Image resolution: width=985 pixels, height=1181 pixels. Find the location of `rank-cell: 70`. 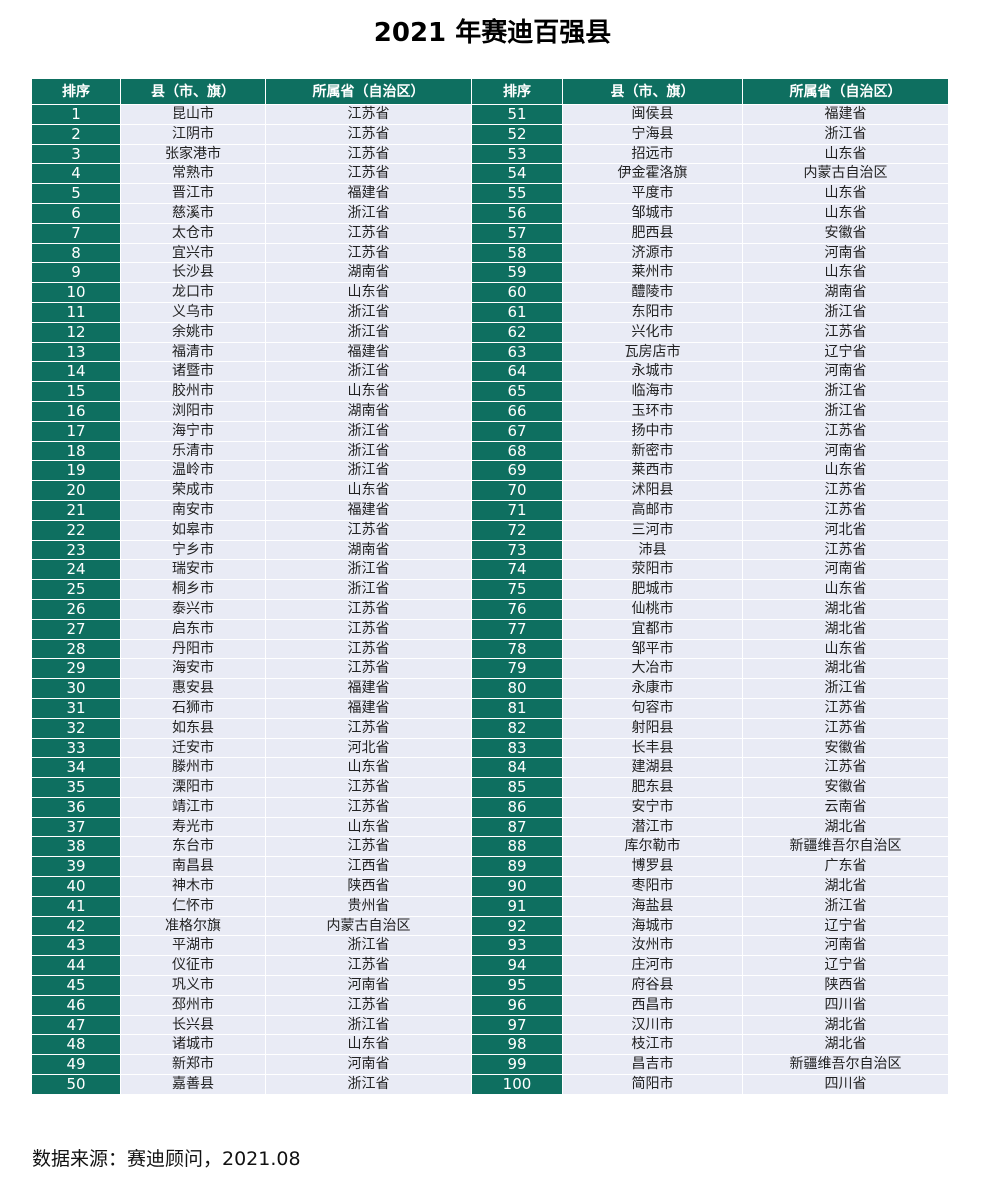

rank-cell: 70 is located at coordinates (517, 491).